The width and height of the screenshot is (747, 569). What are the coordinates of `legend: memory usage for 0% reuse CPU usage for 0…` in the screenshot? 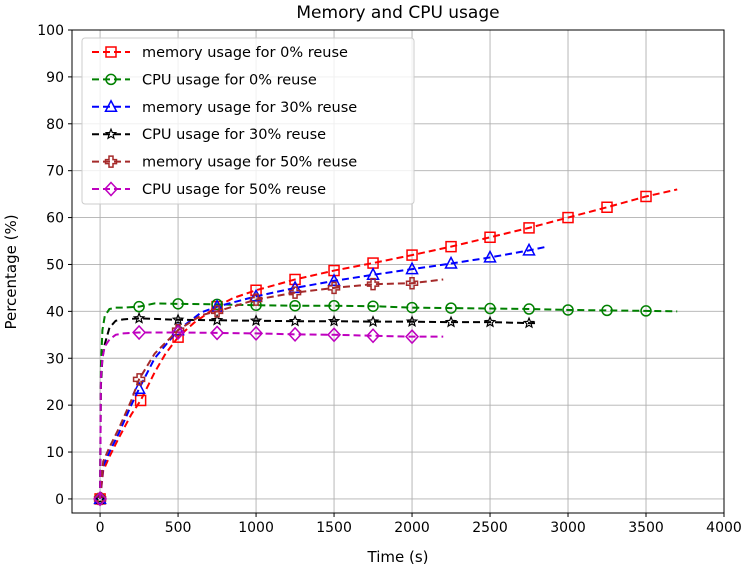 It's located at (248, 121).